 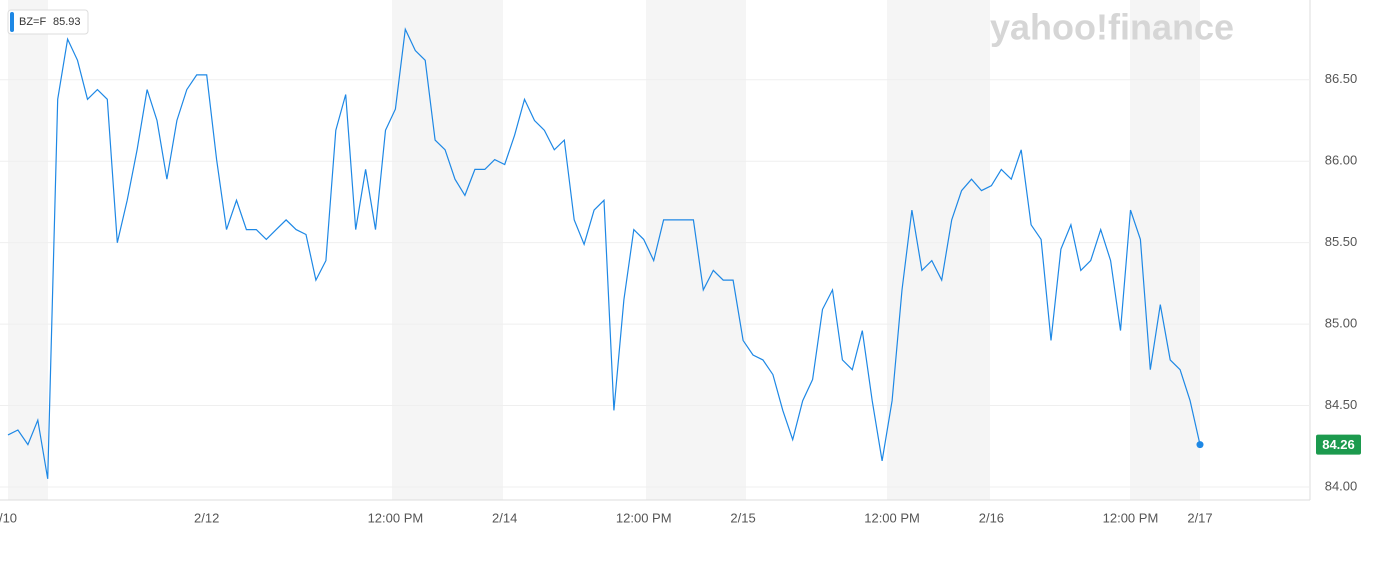 What do you see at coordinates (1200, 445) in the screenshot?
I see `last-point` at bounding box center [1200, 445].